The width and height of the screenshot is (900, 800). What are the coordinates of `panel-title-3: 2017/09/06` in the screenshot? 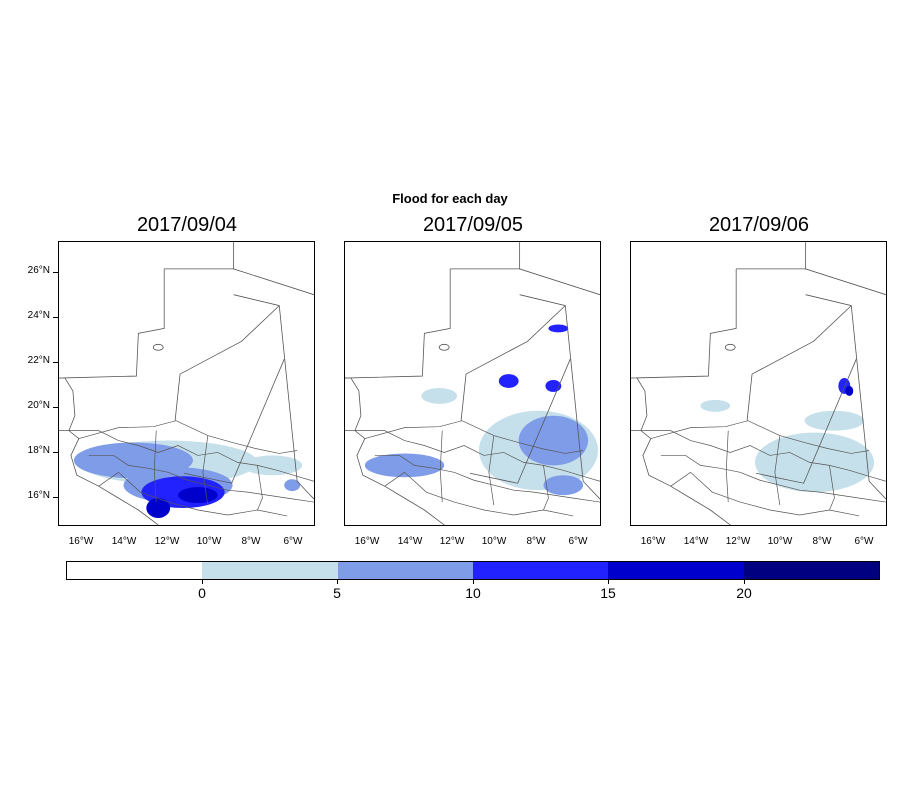 It's located at (759, 225).